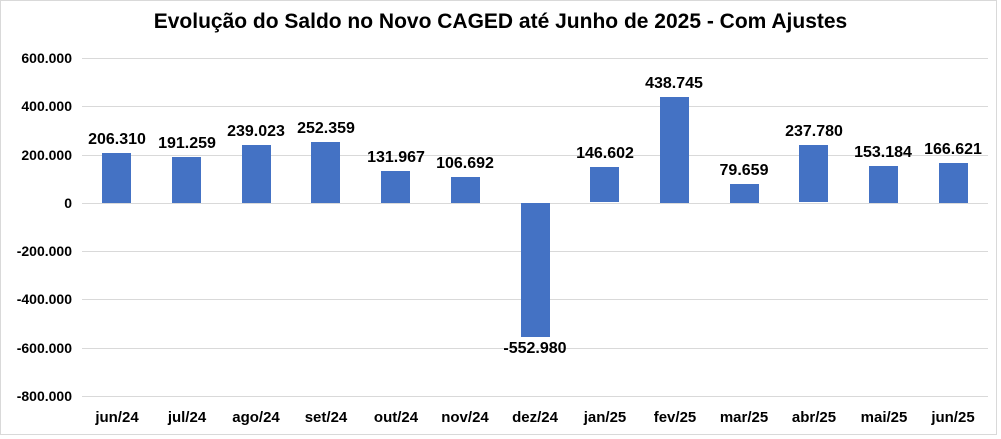 This screenshot has height=439, width=1001. Describe the element at coordinates (814, 131) in the screenshot. I see `bar-value-label: 237.780` at that location.